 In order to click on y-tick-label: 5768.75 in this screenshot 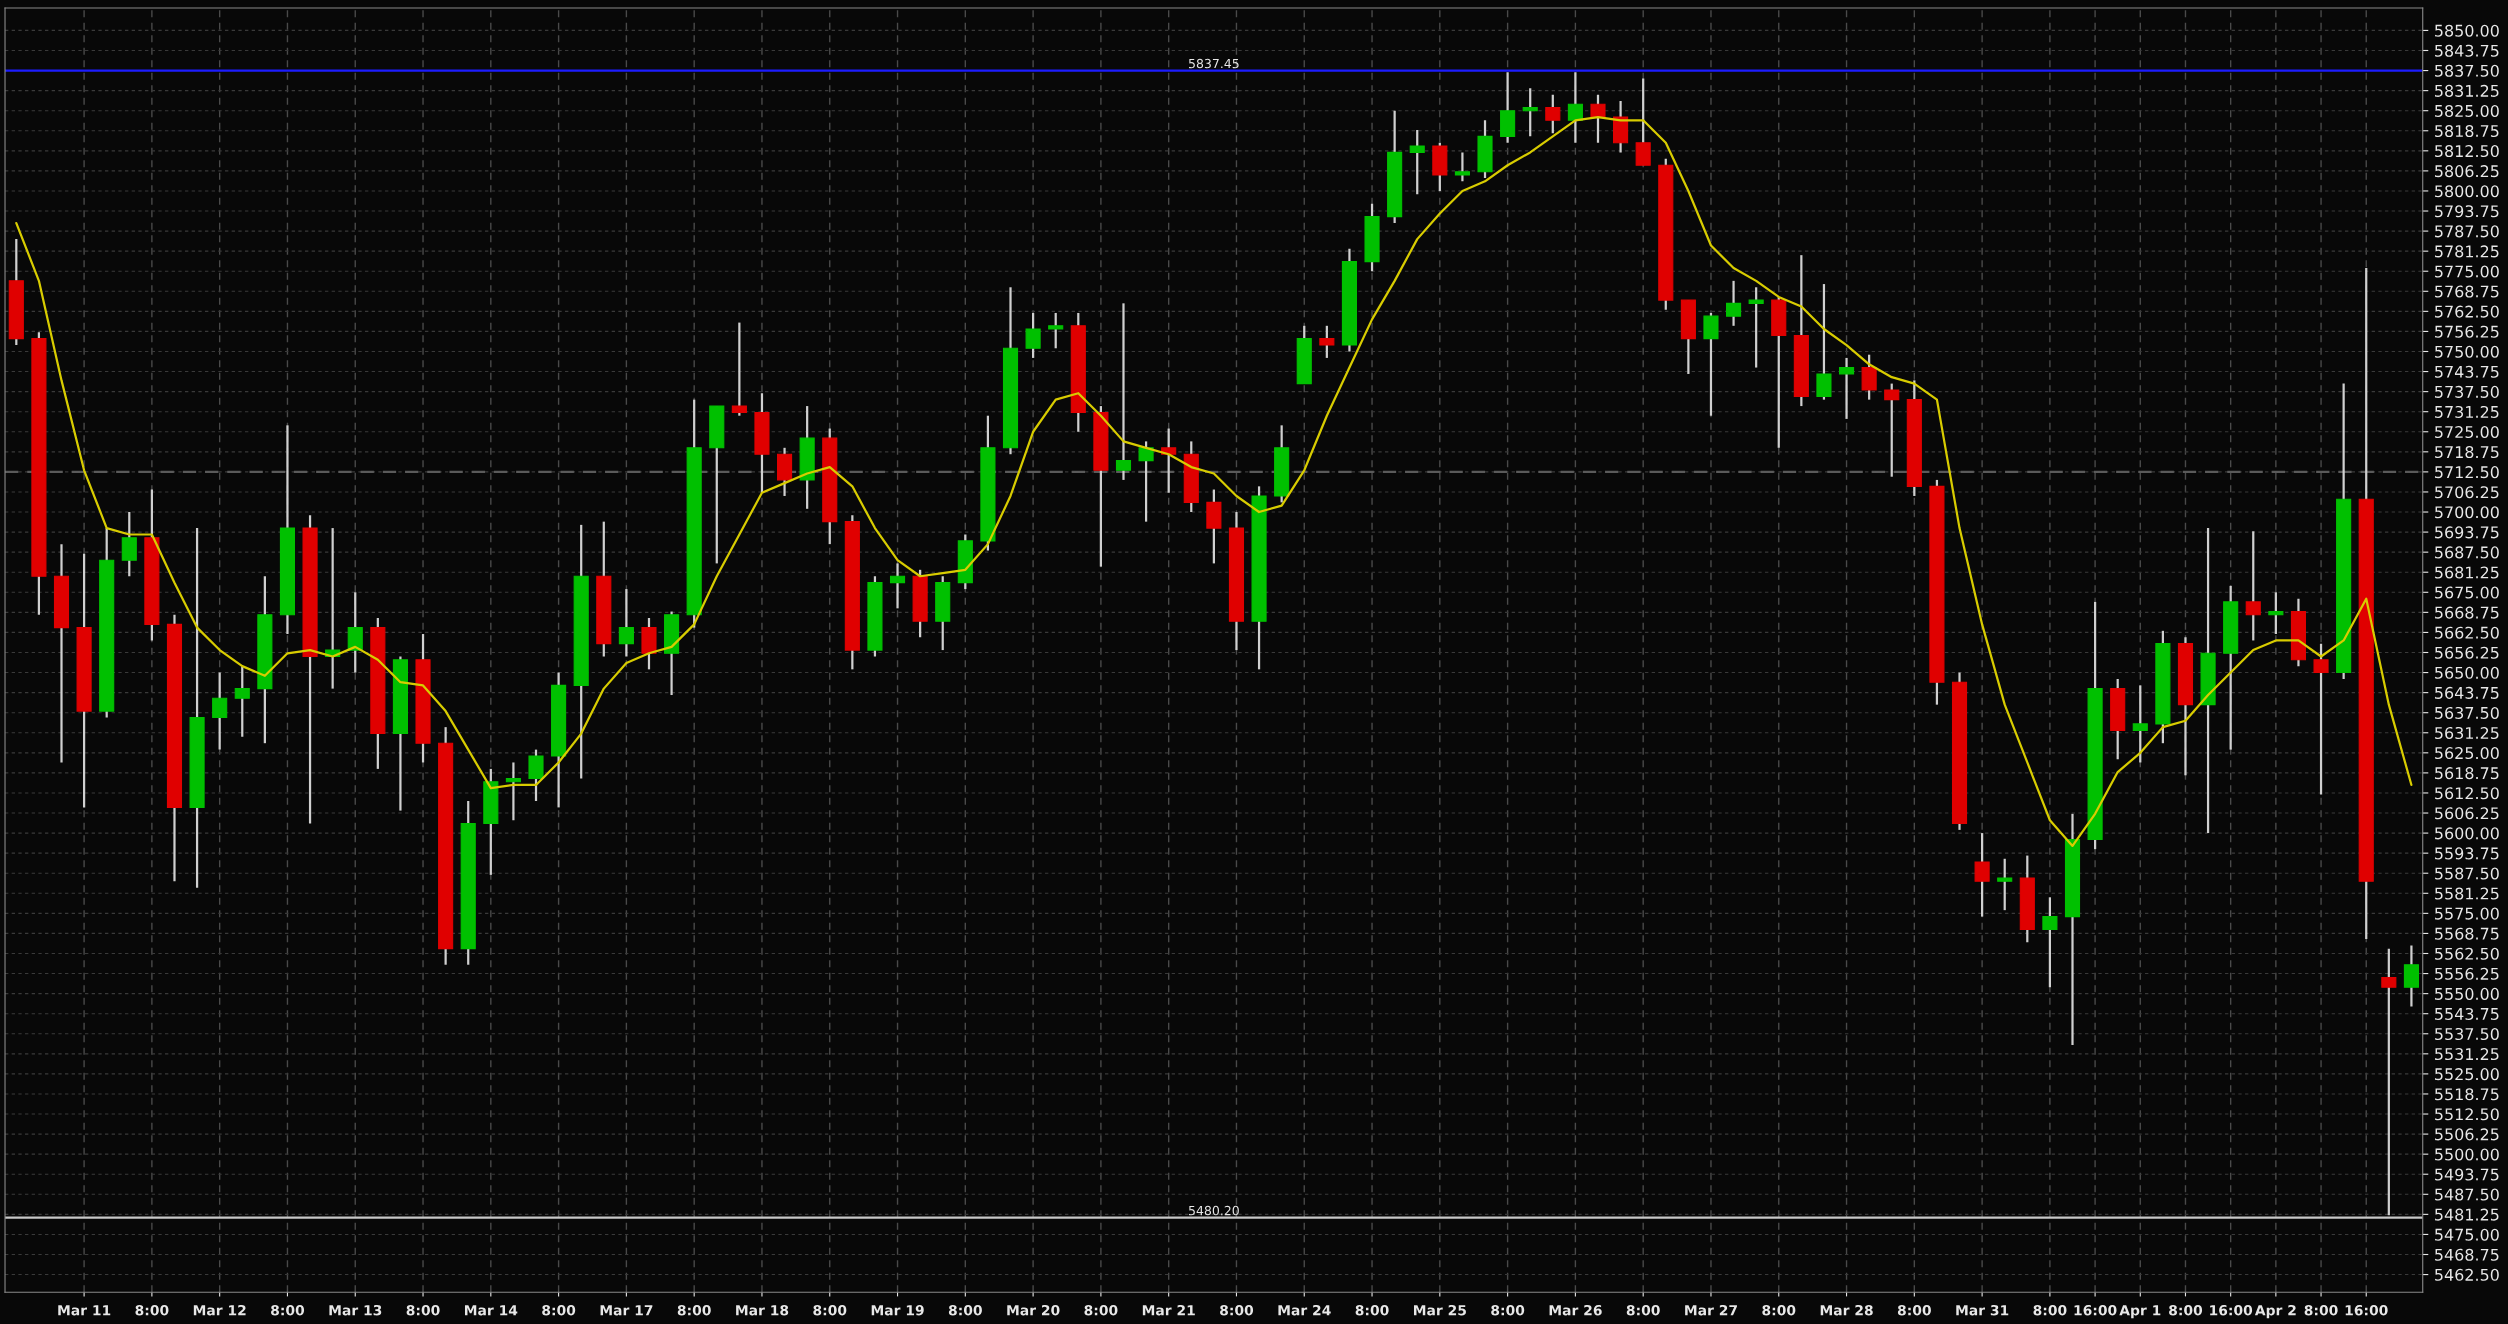, I will do `click(2467, 291)`.